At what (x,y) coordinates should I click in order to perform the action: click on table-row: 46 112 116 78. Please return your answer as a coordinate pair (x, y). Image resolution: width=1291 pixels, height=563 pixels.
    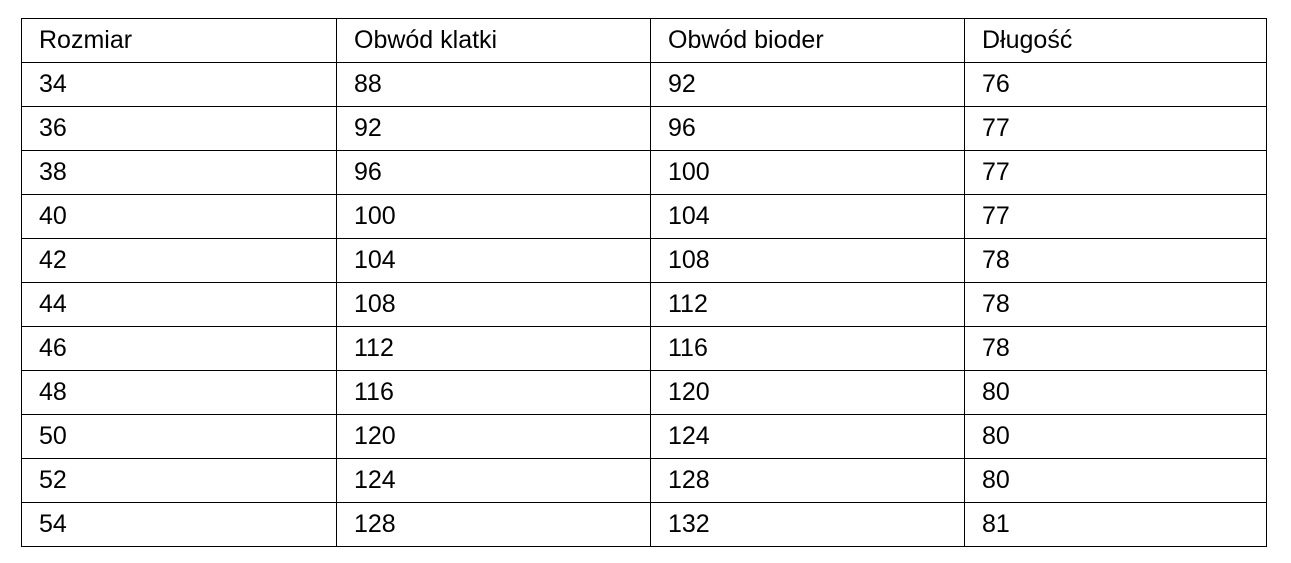
    Looking at the image, I should click on (644, 348).